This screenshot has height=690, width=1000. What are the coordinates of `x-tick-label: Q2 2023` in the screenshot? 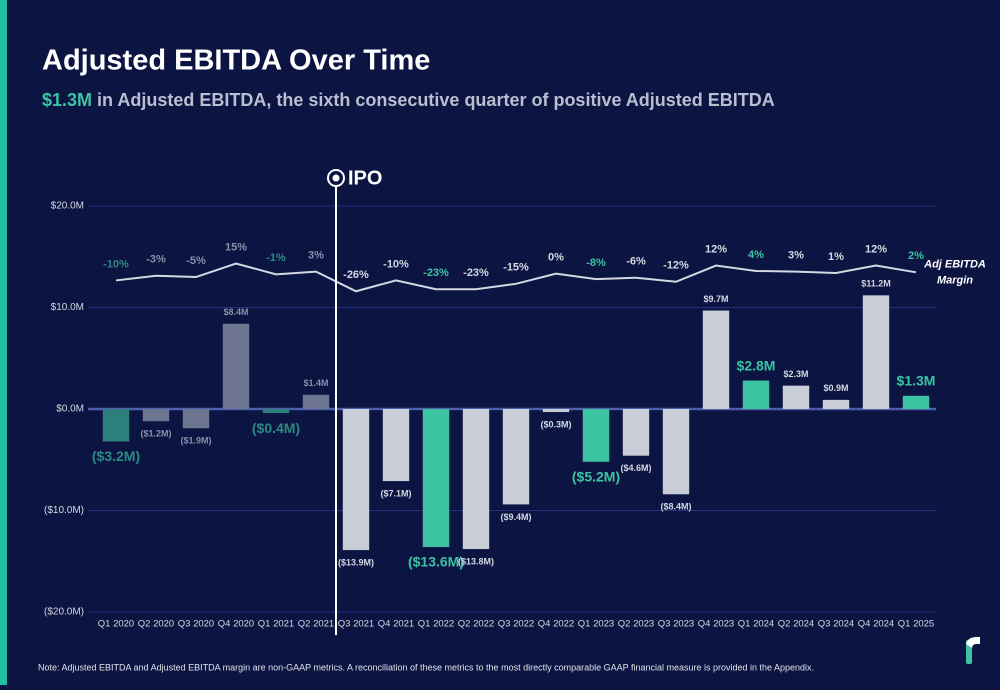 It's located at (636, 624).